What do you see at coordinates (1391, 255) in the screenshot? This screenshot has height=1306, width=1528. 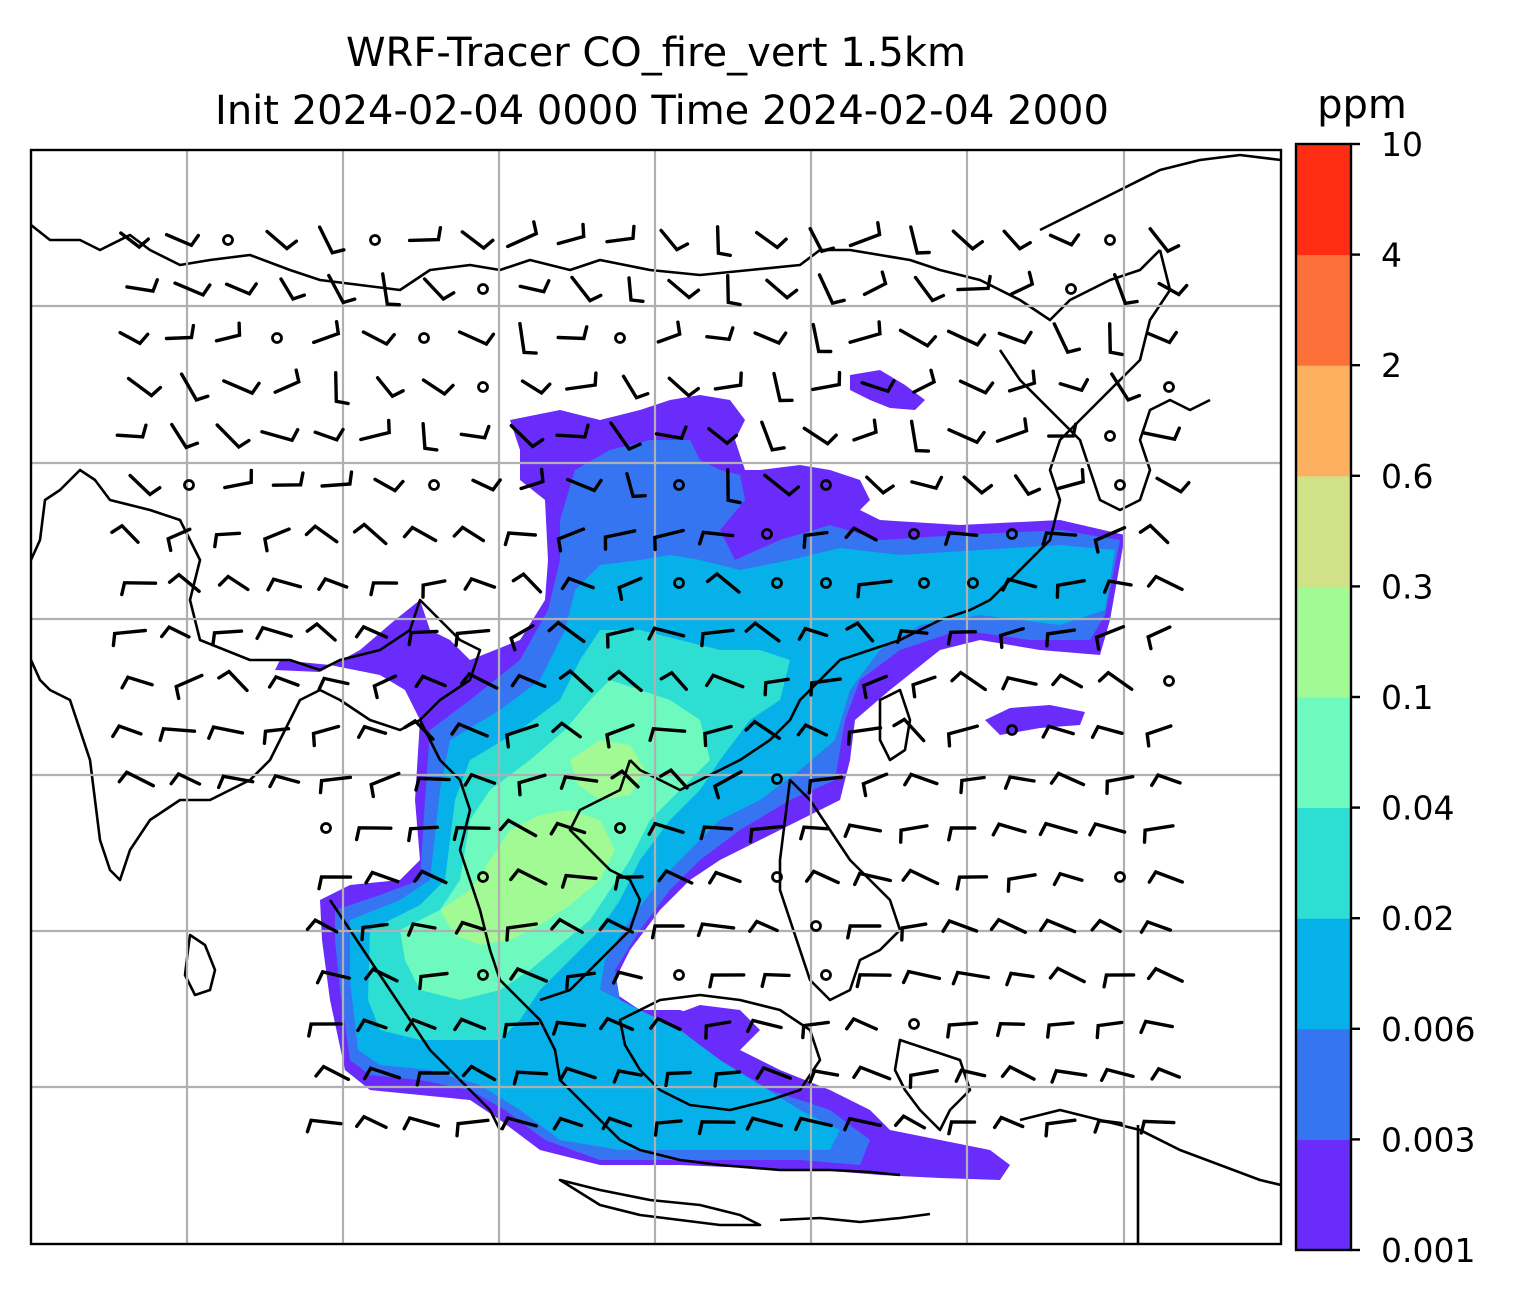 I see `colorbar-tick-label: 4` at bounding box center [1391, 255].